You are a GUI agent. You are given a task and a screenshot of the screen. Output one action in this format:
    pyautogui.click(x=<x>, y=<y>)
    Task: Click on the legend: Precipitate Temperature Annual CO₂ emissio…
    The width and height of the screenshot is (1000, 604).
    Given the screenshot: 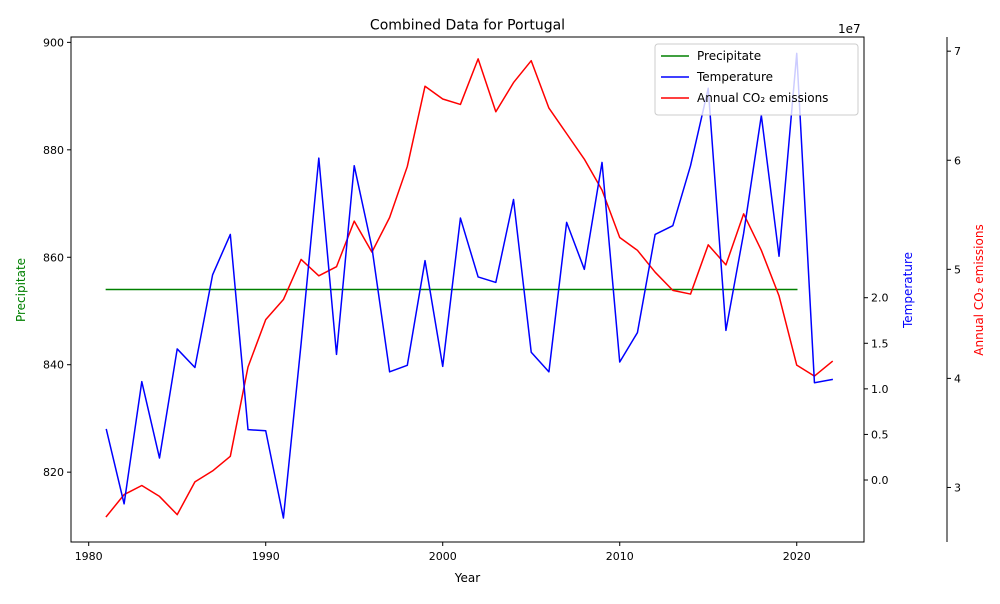 What is the action you would take?
    pyautogui.click(x=756, y=79)
    